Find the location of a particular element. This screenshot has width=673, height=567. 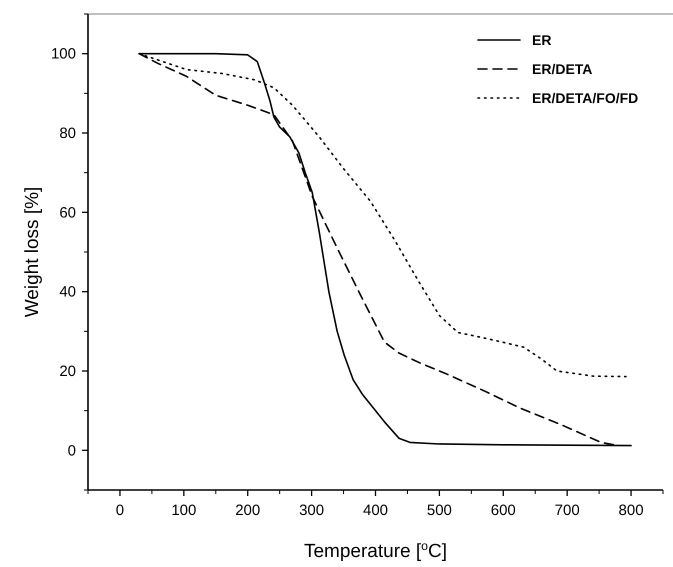

x-axis-title: Temperature [$^{o}$C] is located at coordinates (376, 550).